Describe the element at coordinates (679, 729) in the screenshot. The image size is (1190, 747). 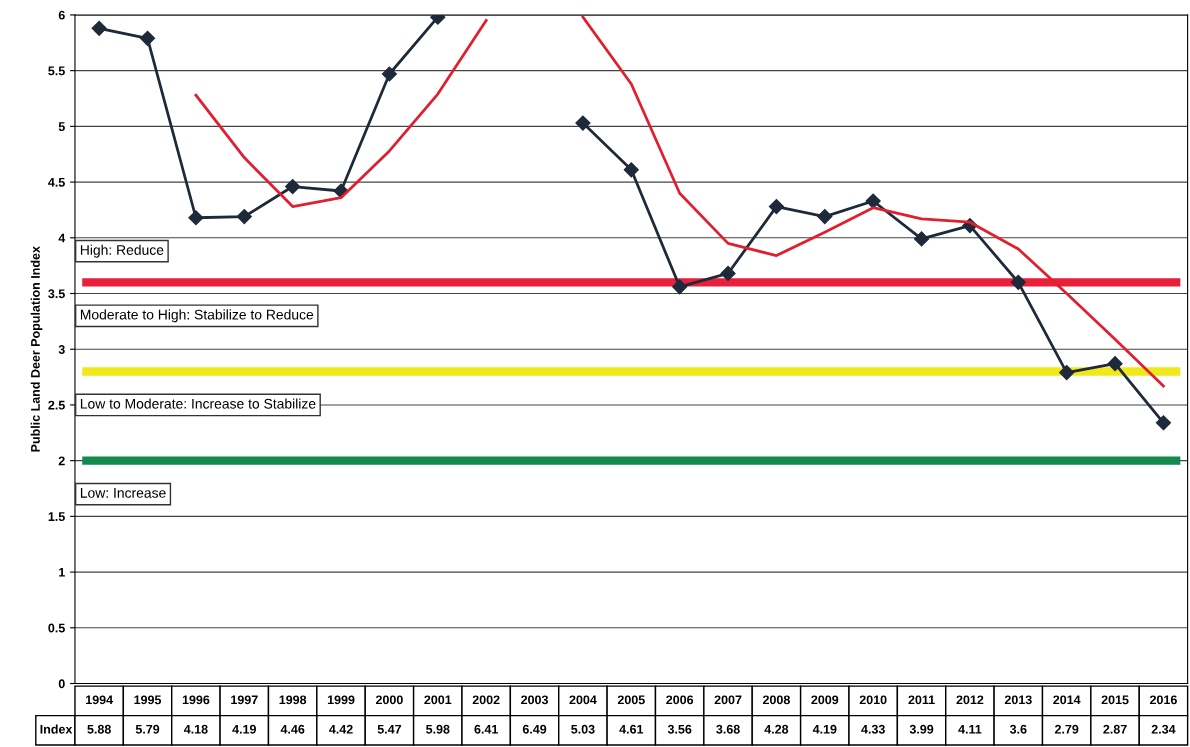
I see `data-label: 3.56` at that location.